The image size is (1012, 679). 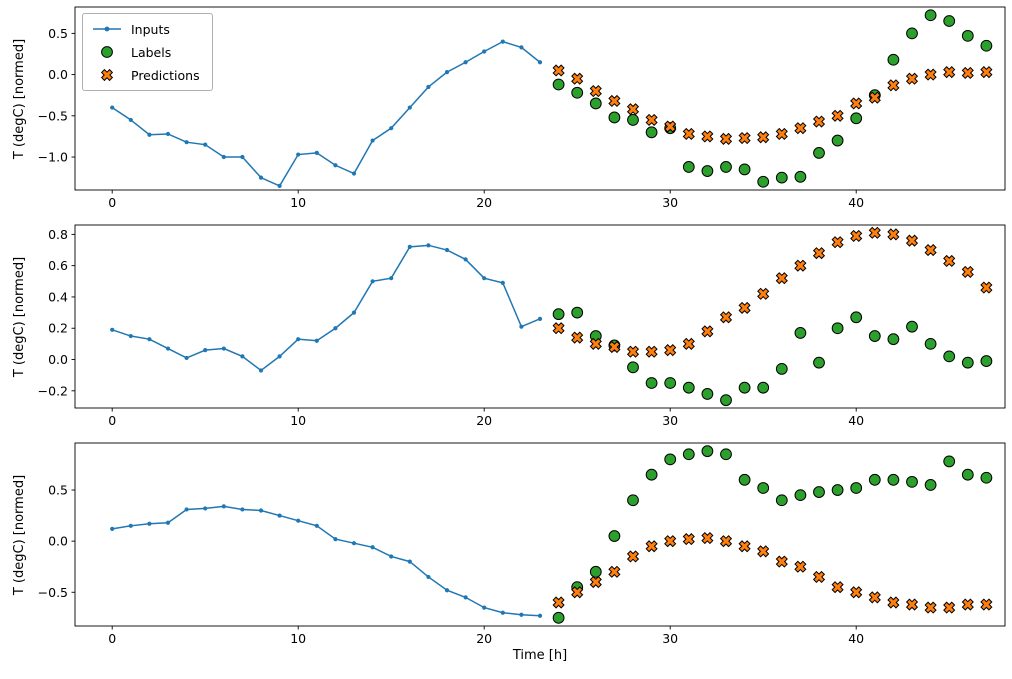 I want to click on x-tick-label: 20, so click(x=484, y=420).